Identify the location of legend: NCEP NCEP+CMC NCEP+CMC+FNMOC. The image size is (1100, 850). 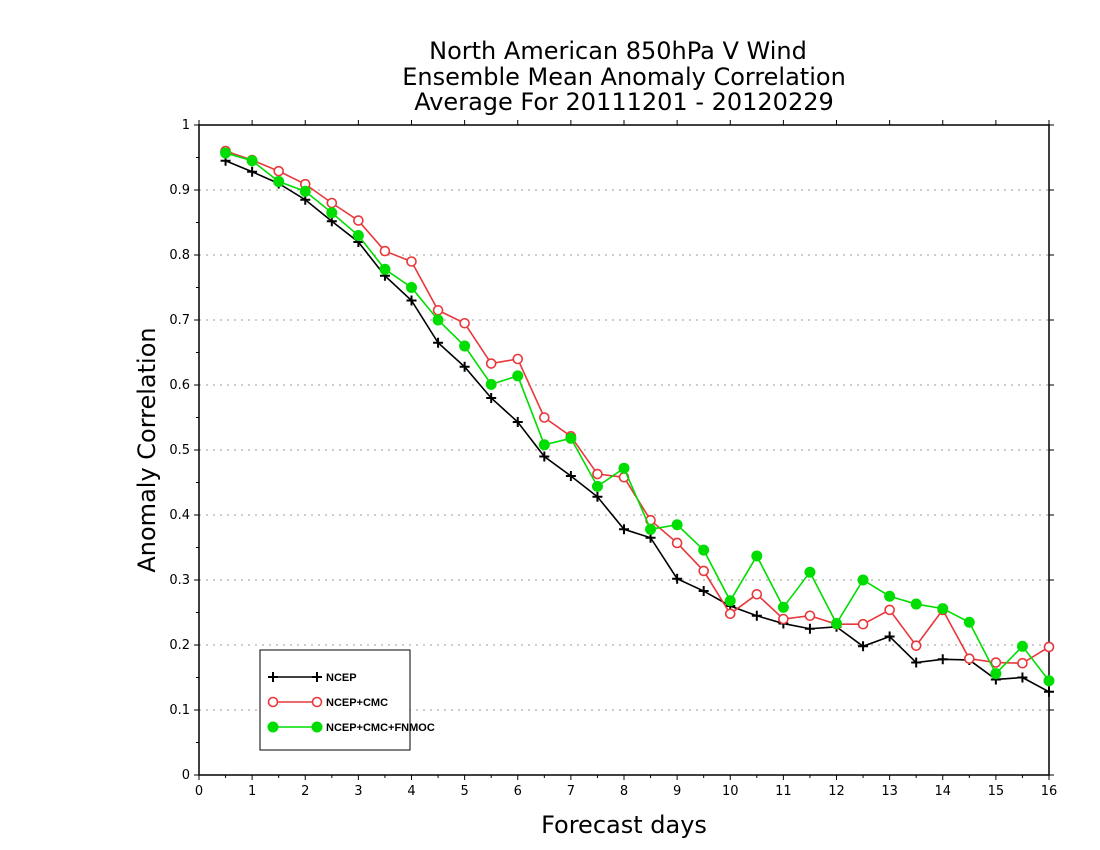
(347, 700).